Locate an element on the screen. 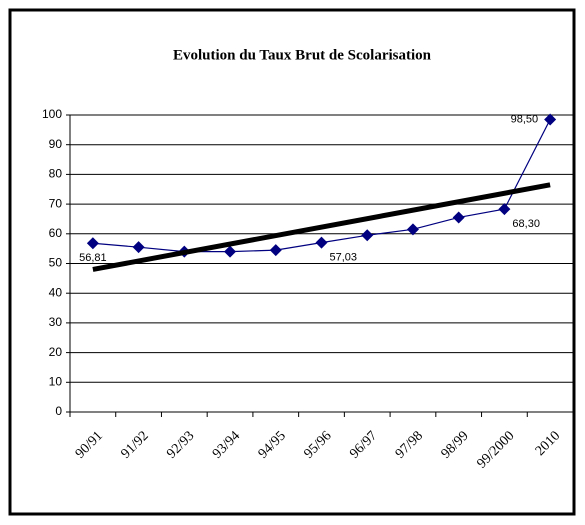 This screenshot has width=585, height=525. y-tick-label: 90 is located at coordinates (56, 144).